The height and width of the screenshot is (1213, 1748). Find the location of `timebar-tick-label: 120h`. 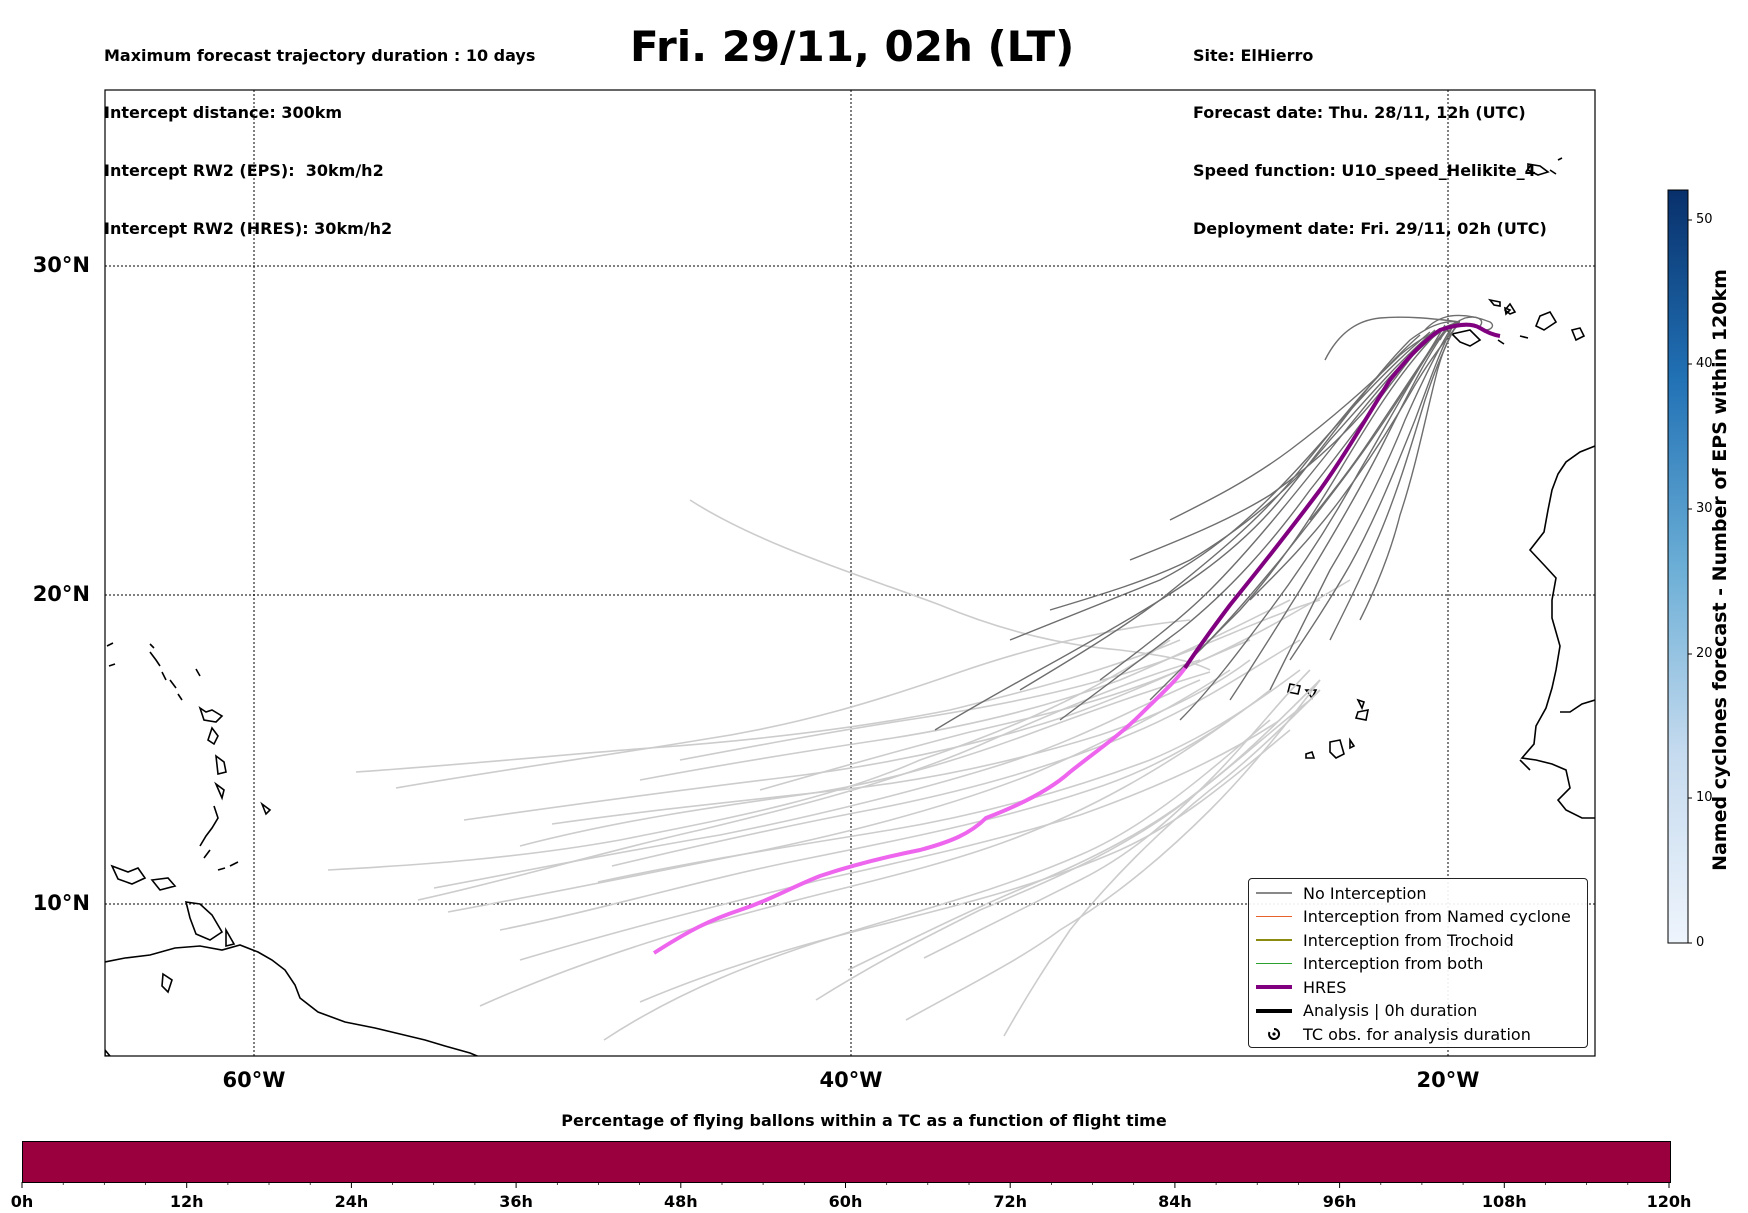

timebar-tick-label: 120h is located at coordinates (1669, 1201).